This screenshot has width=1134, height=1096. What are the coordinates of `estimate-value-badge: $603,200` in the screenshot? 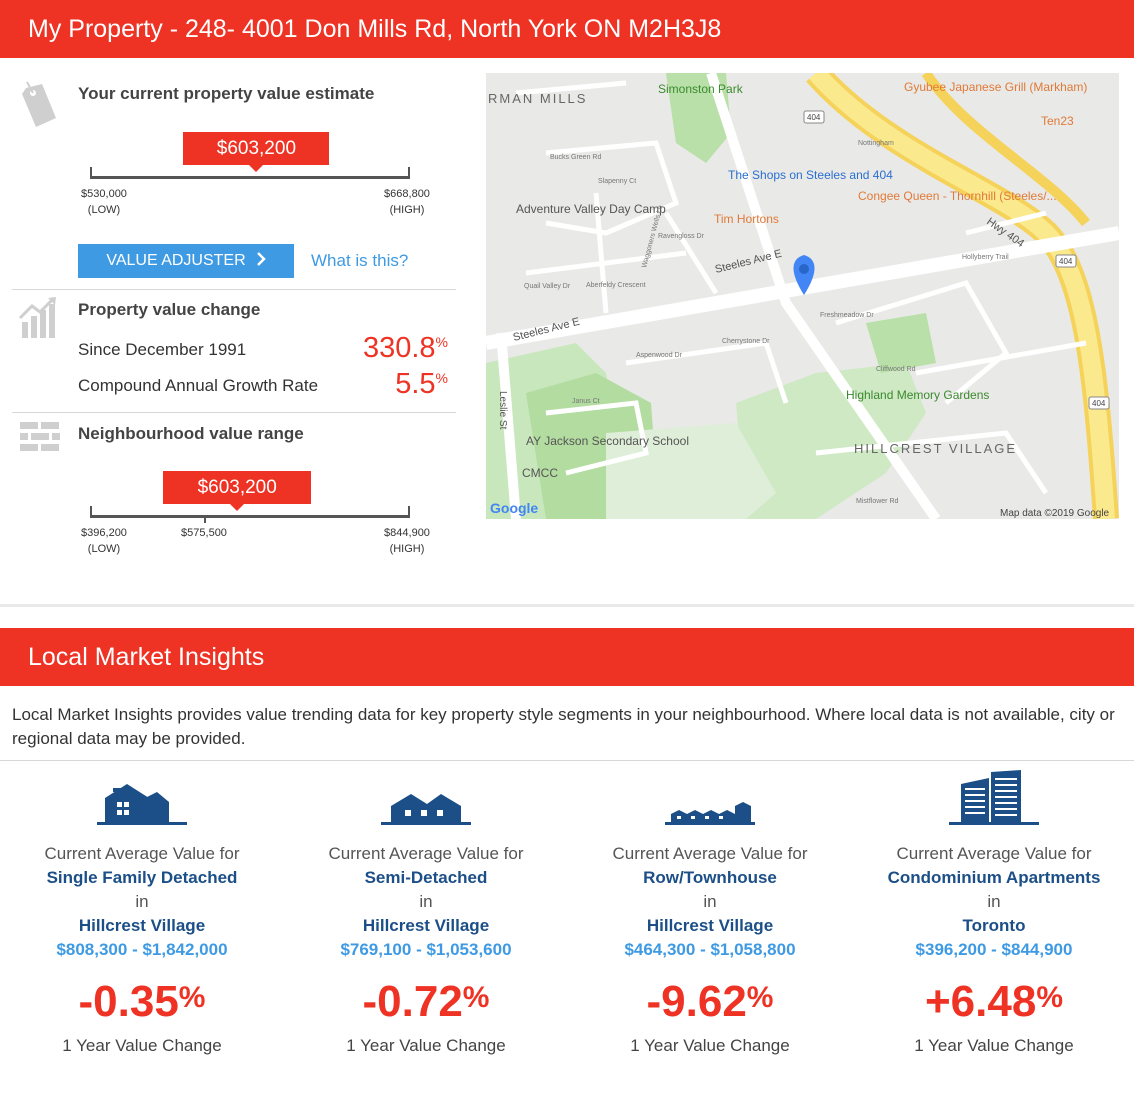 It's located at (256, 152).